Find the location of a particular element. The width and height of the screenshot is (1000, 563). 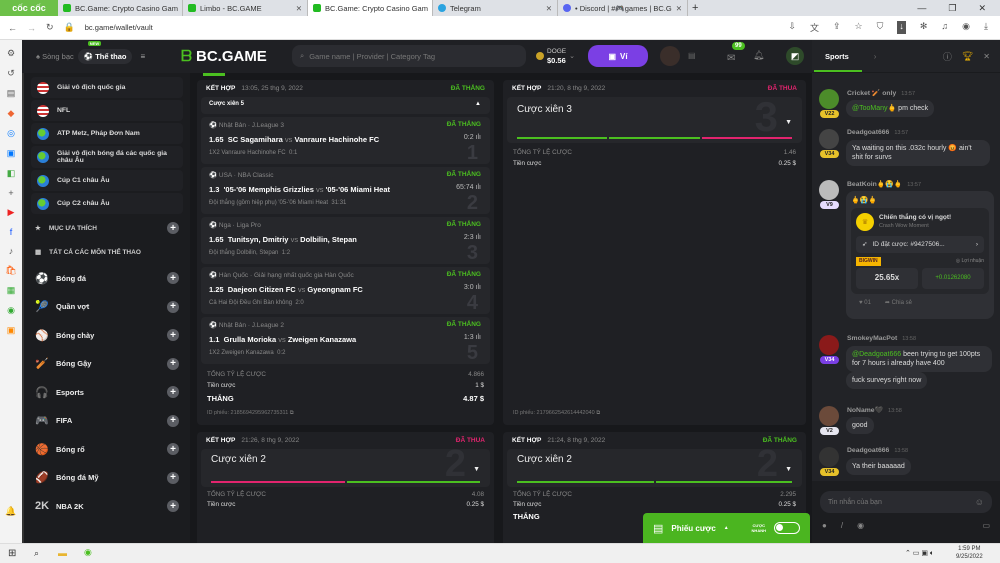

app-icon: ▣ is located at coordinates (11, 330).